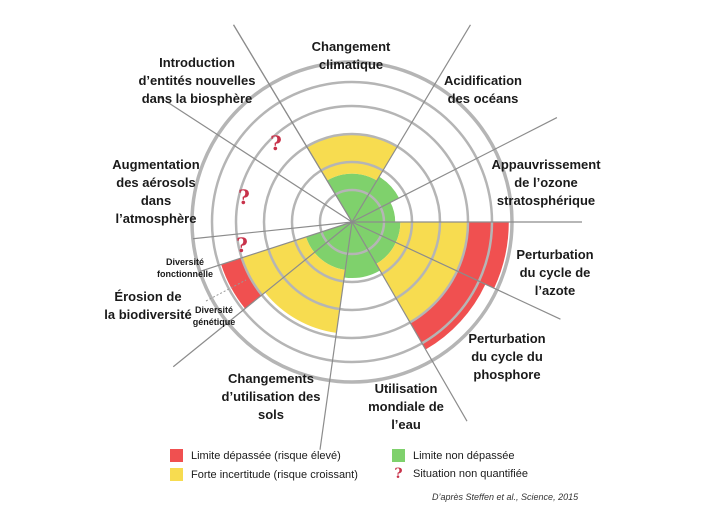 Image resolution: width=720 pixels, height=528 pixels. What do you see at coordinates (505, 497) in the screenshot?
I see `source-credit: D’après Steffen et al., Science, 2015` at bounding box center [505, 497].